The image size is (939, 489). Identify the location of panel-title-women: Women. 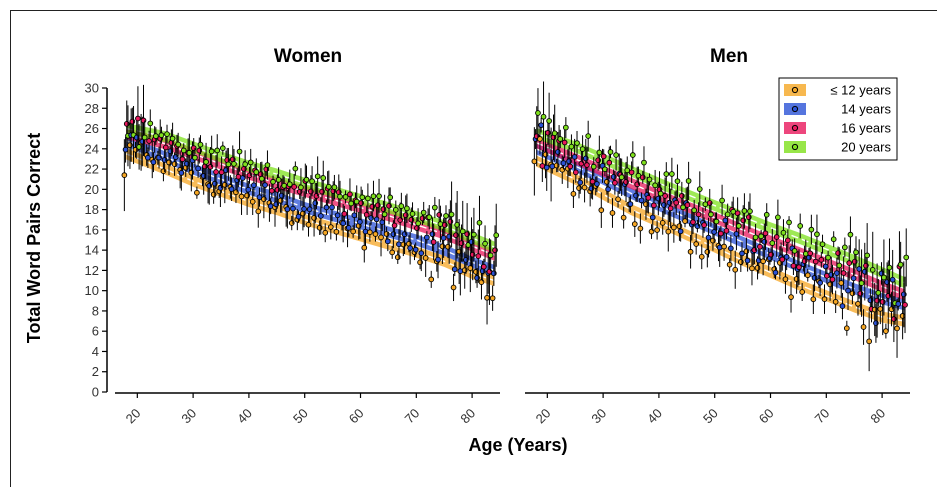
(308, 56).